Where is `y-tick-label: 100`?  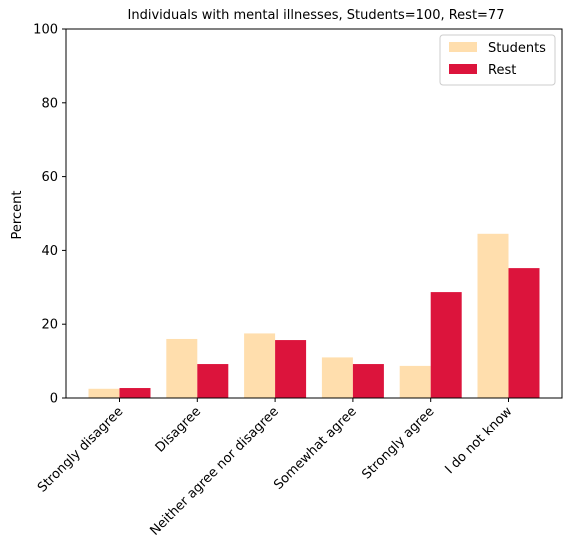
y-tick-label: 100 is located at coordinates (45, 30).